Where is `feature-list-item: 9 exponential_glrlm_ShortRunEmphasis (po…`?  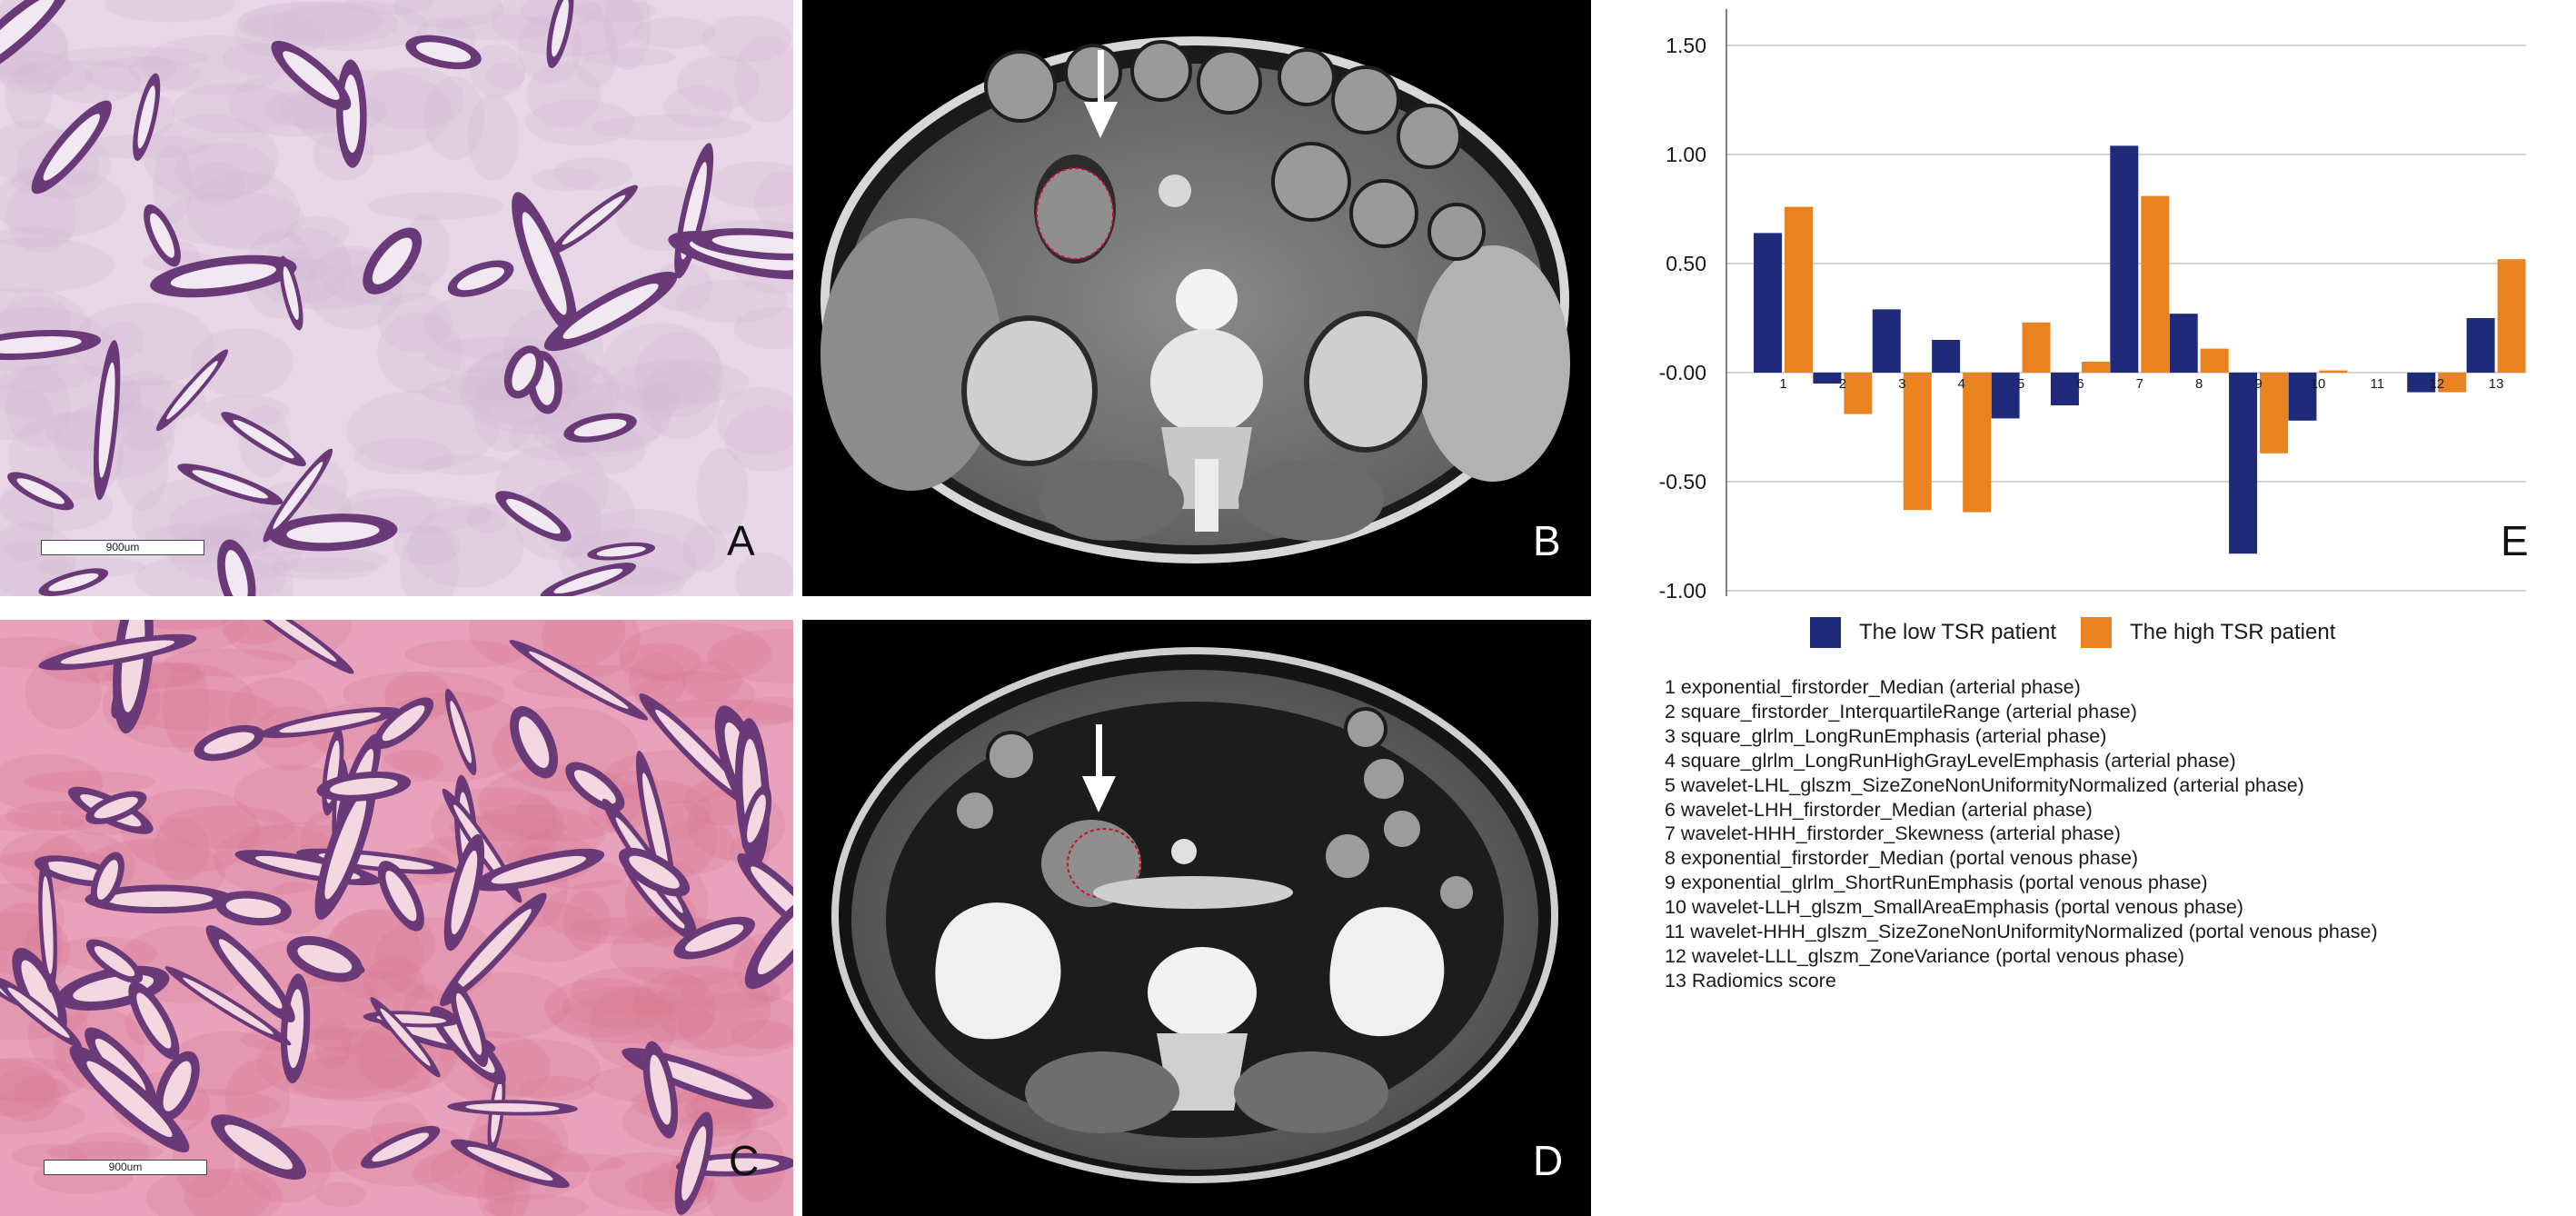
feature-list-item: 9 exponential_glrlm_ShortRunEmphasis (po… is located at coordinates (1936, 883).